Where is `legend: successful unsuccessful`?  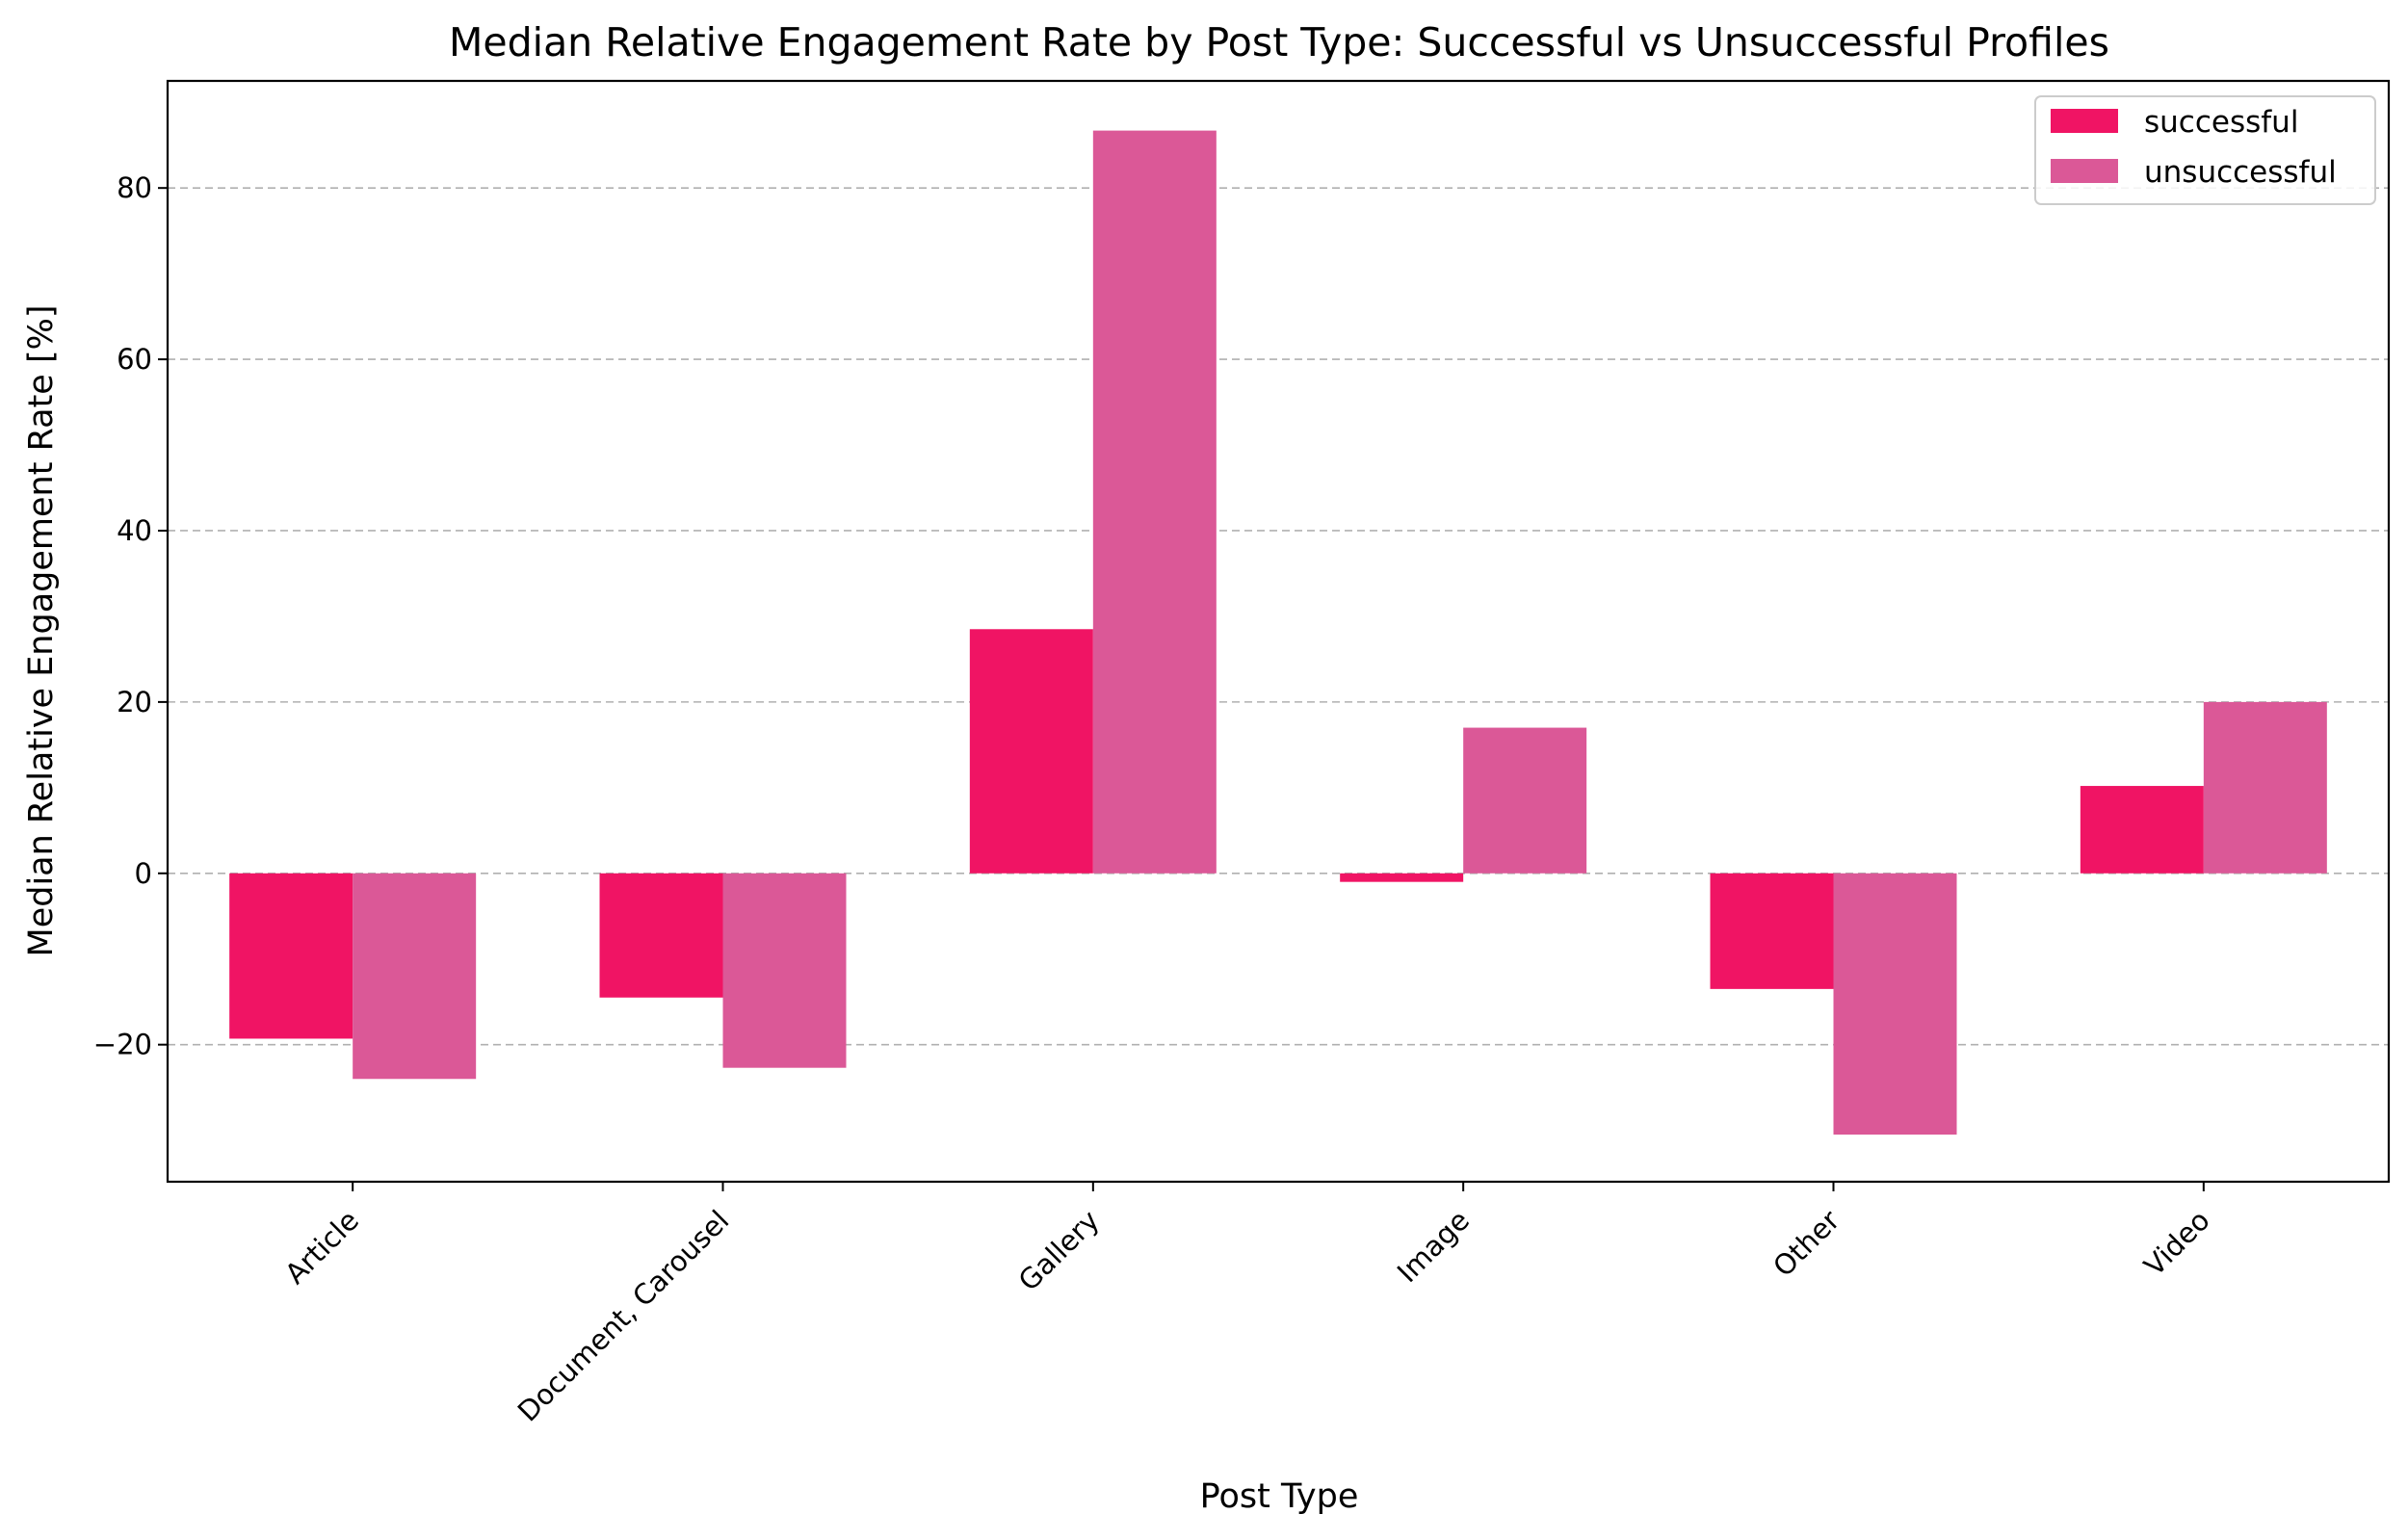 legend: successful unsuccessful is located at coordinates (2205, 150).